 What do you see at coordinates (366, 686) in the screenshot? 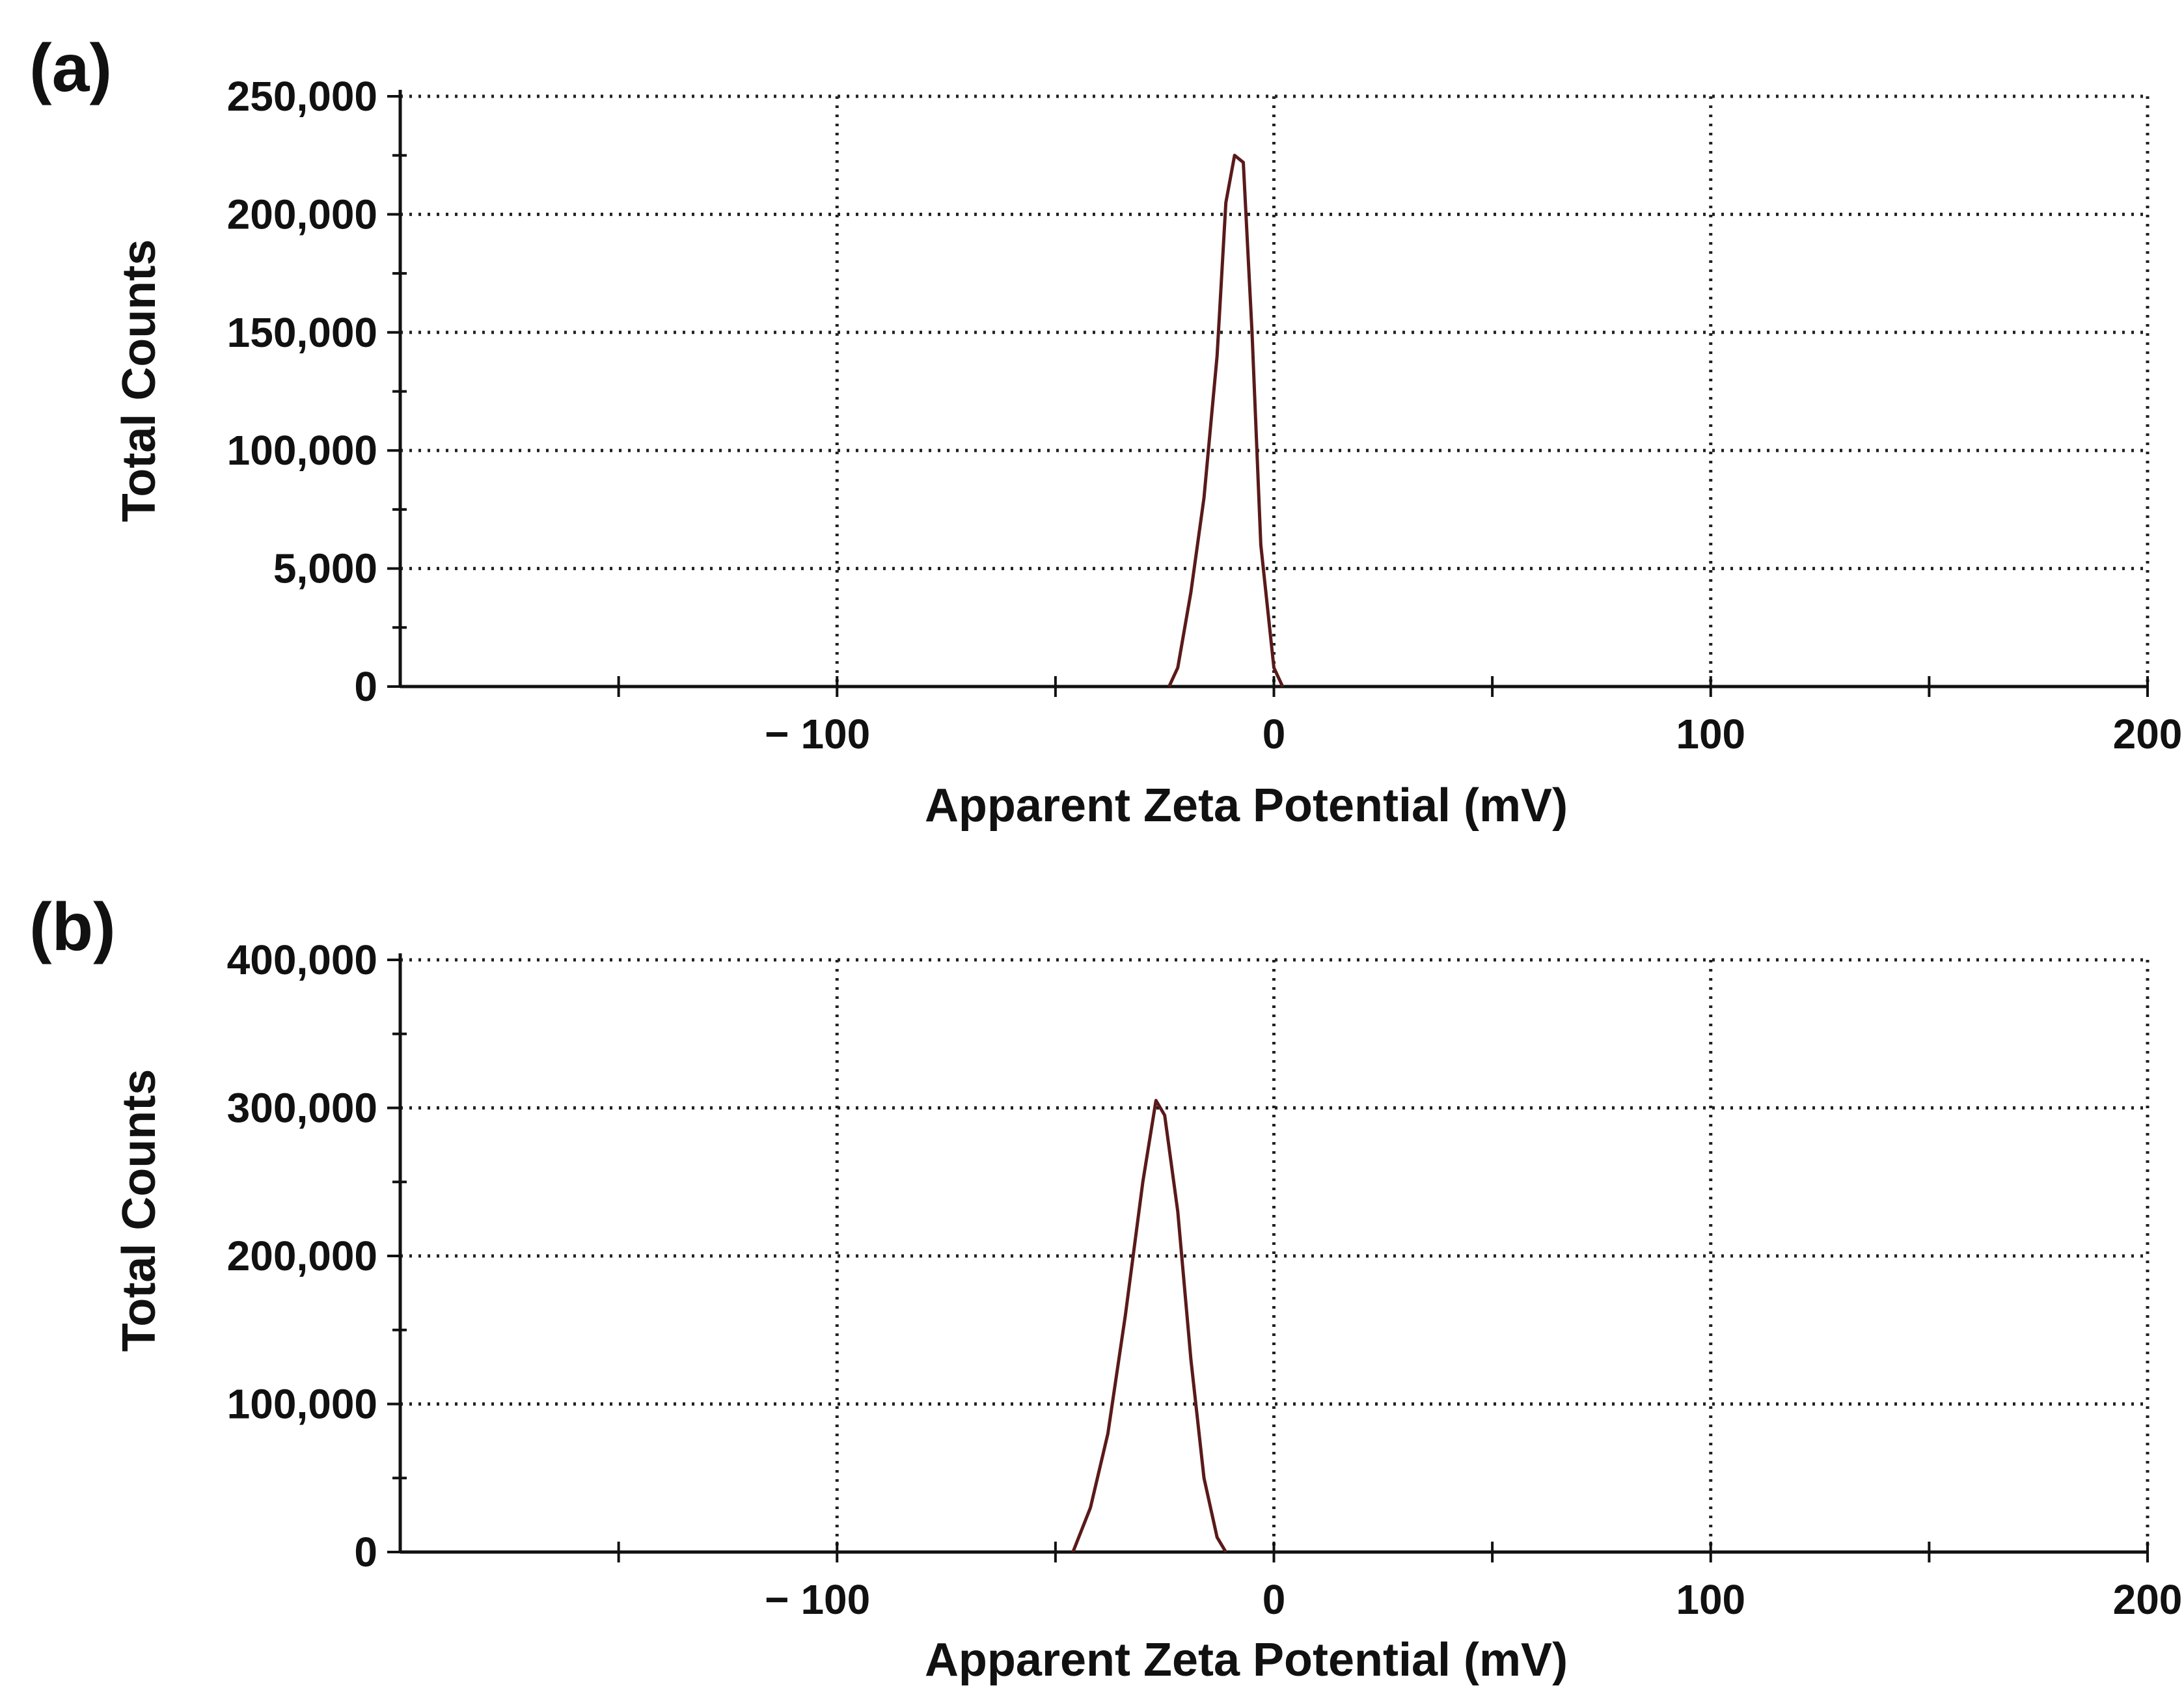
I see `panel-a-y-tick-label: 0` at bounding box center [366, 686].